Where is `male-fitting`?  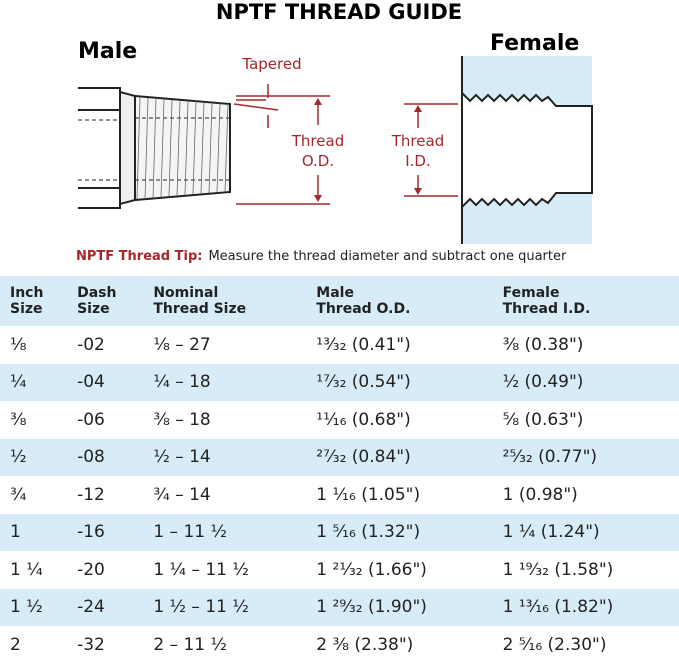
male-fitting is located at coordinates (154, 148).